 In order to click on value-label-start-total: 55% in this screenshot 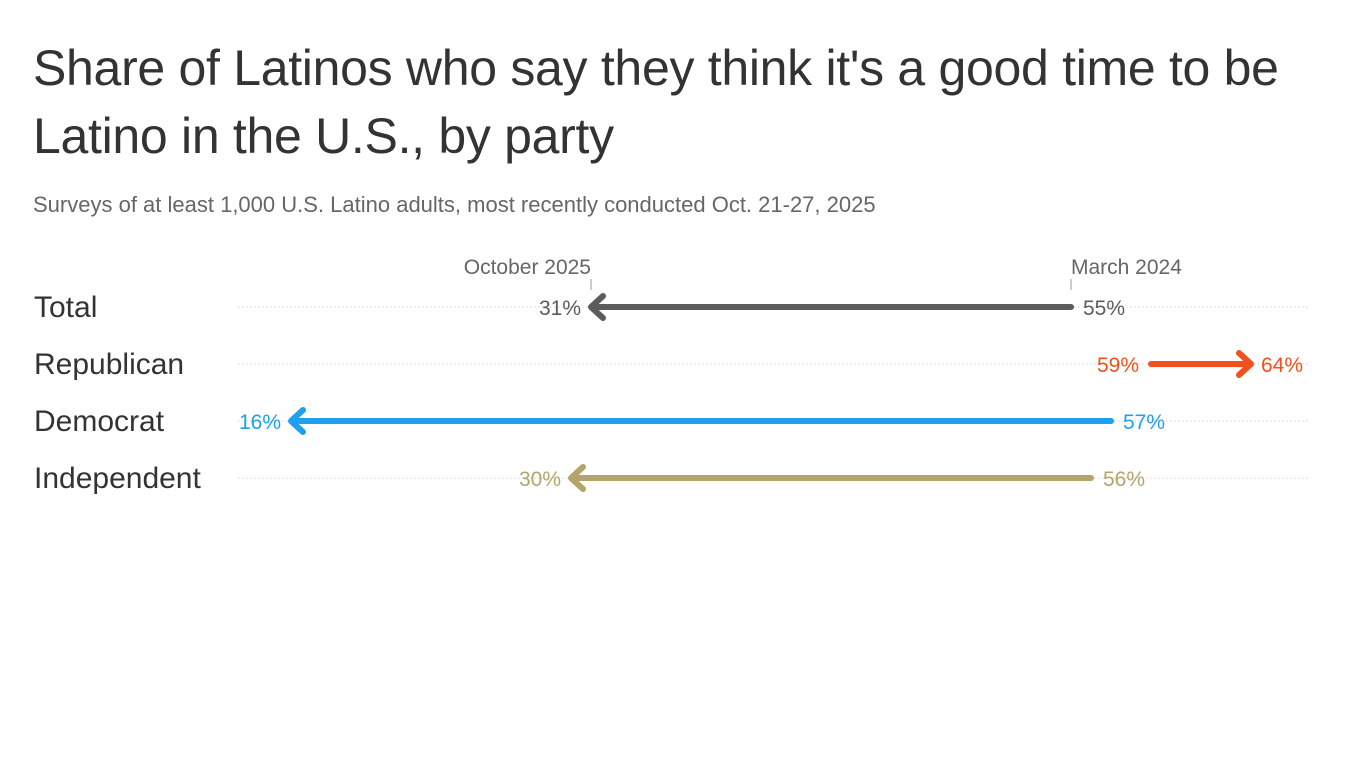, I will do `click(1104, 308)`.